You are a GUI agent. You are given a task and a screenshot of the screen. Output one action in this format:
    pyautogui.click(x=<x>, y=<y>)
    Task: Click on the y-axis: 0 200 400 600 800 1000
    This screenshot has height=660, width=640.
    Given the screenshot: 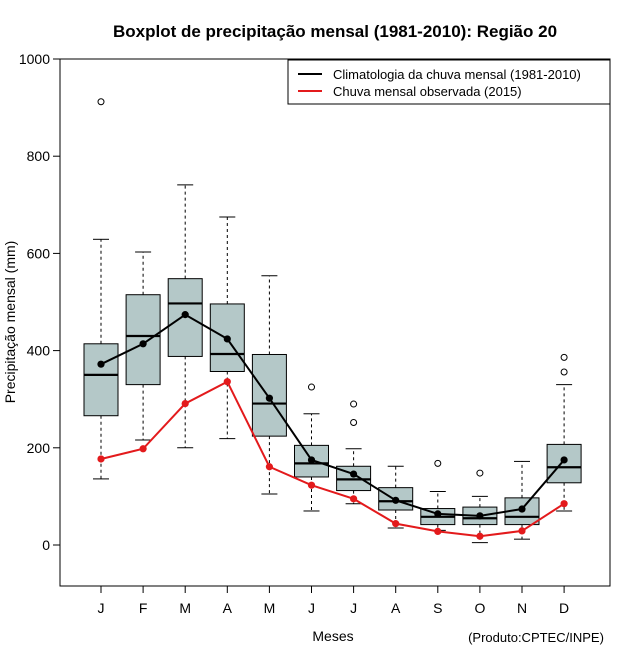 What is the action you would take?
    pyautogui.click(x=40, y=318)
    